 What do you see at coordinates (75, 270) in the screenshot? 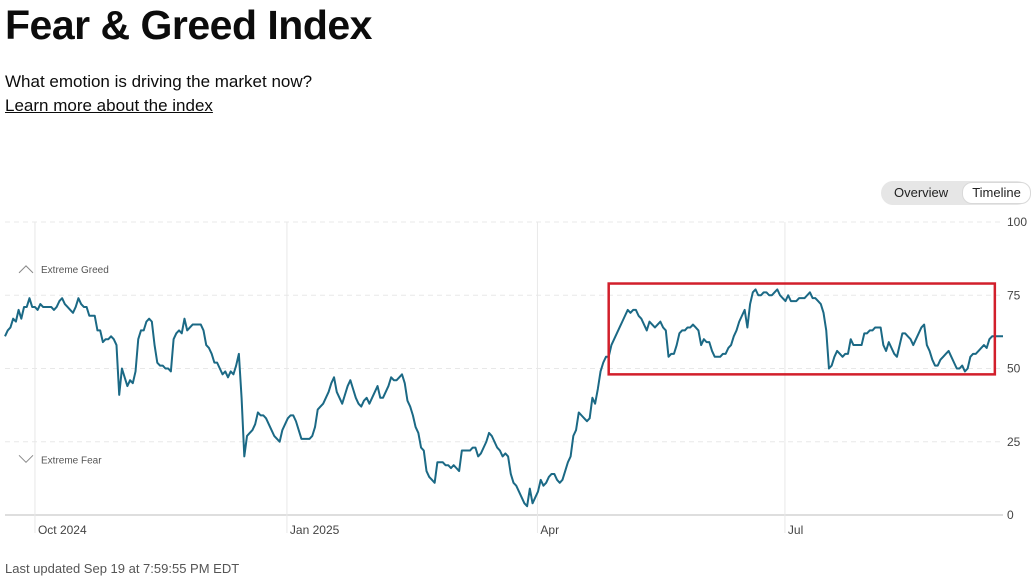
I see `extreme-greed-label: Extreme Greed` at bounding box center [75, 270].